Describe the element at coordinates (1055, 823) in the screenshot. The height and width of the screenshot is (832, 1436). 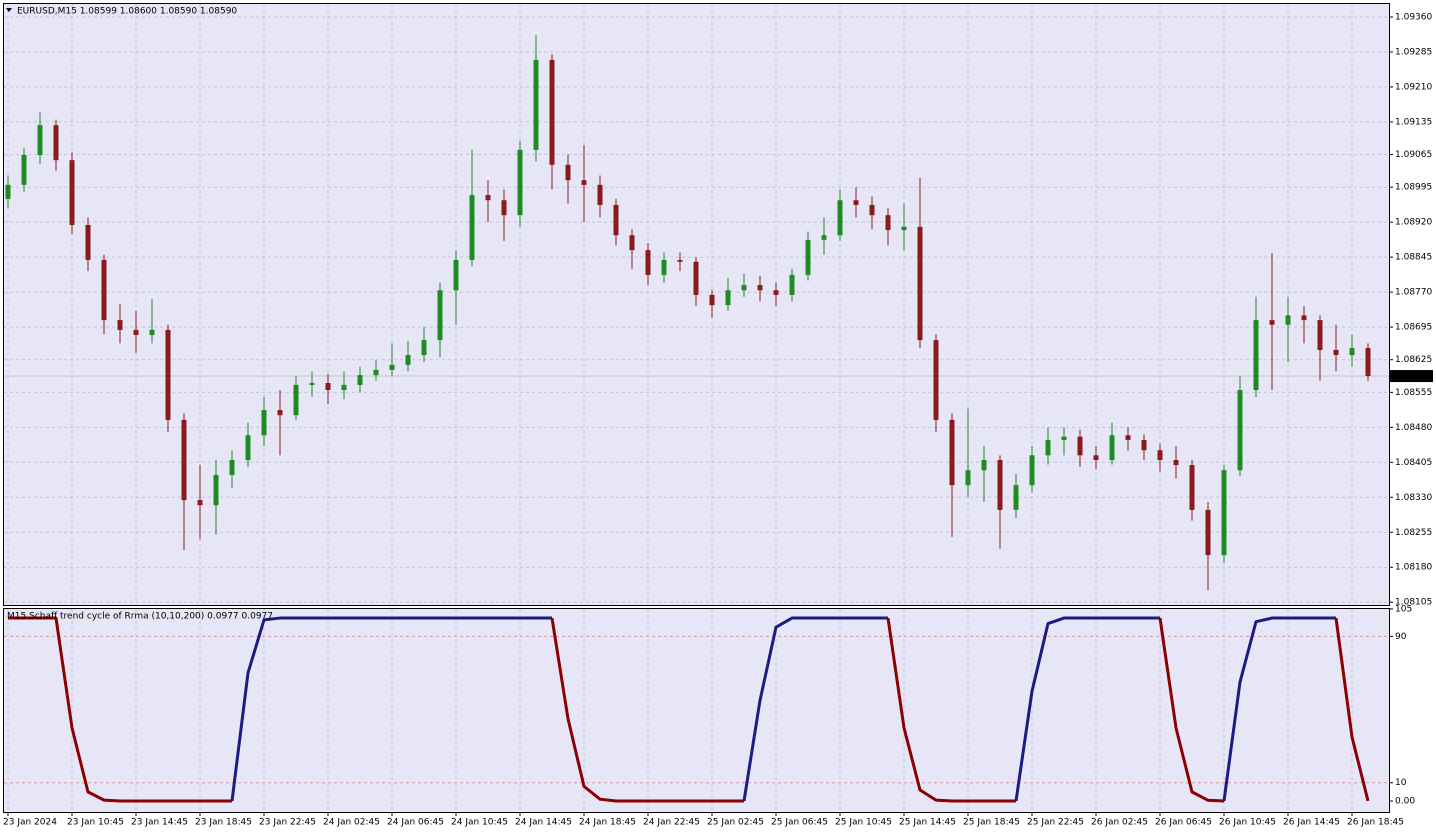
I see `x-tick-label: 25 Jan 22:45` at that location.